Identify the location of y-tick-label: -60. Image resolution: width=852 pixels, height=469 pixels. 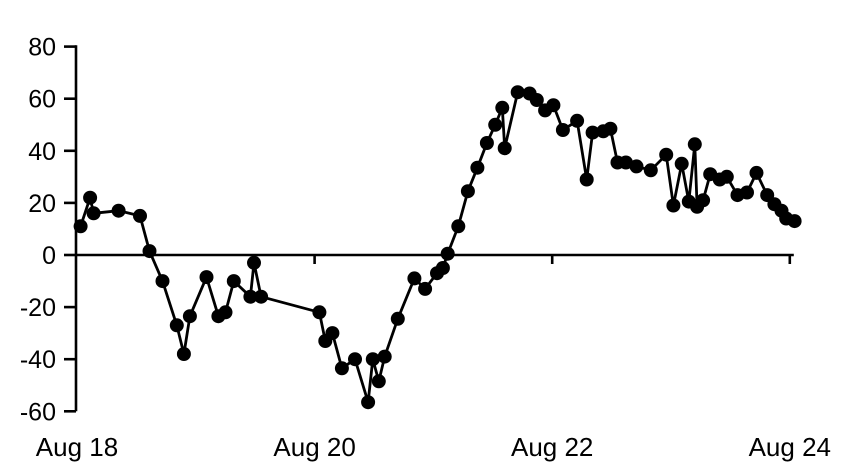
(38, 412).